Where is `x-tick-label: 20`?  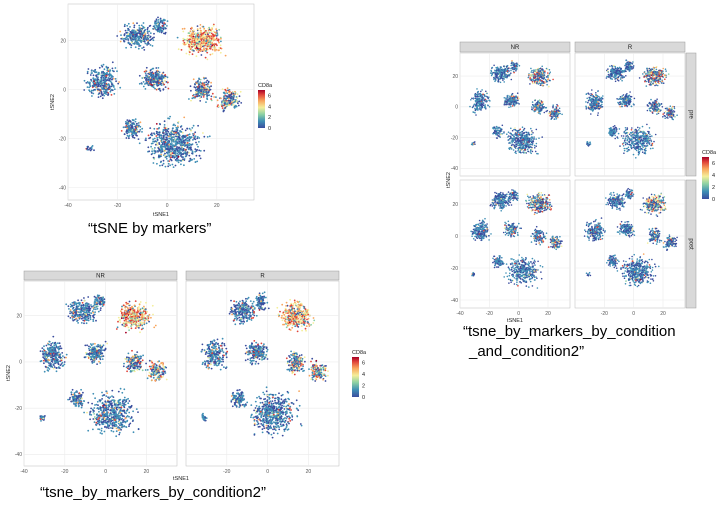
x-tick-label: 20 is located at coordinates (217, 206).